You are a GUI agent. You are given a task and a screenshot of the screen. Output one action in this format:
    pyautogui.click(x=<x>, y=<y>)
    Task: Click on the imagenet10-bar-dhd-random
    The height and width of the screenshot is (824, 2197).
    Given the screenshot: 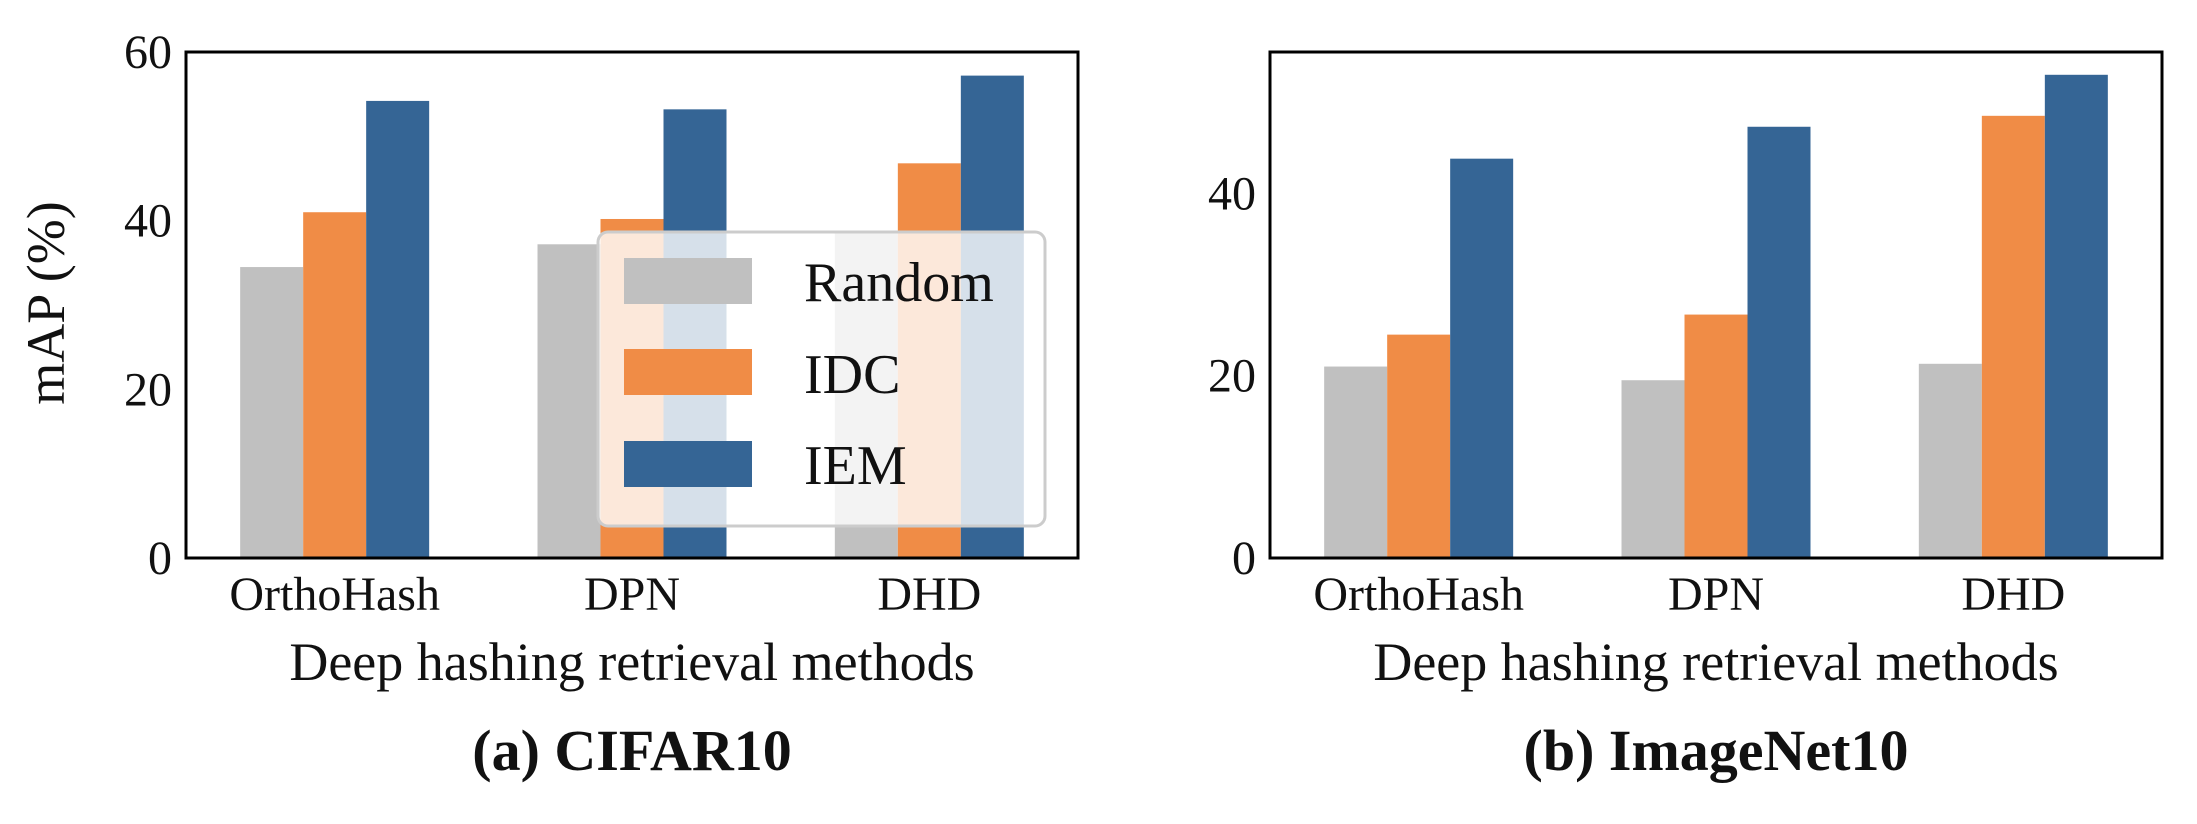 What is the action you would take?
    pyautogui.click(x=1950, y=460)
    